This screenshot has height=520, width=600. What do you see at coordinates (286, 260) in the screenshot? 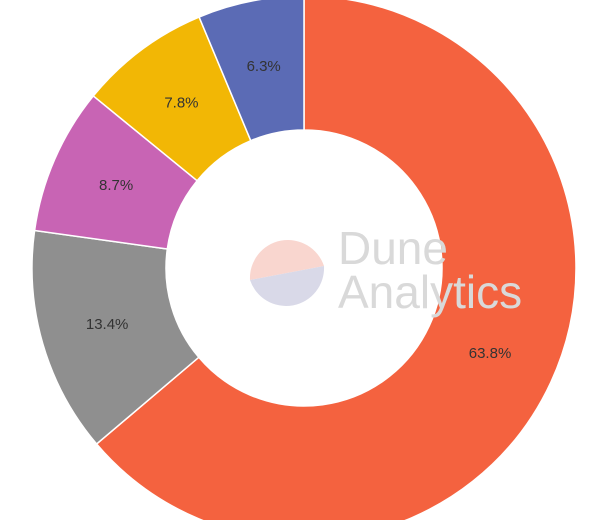
I see `logo-top` at bounding box center [286, 260].